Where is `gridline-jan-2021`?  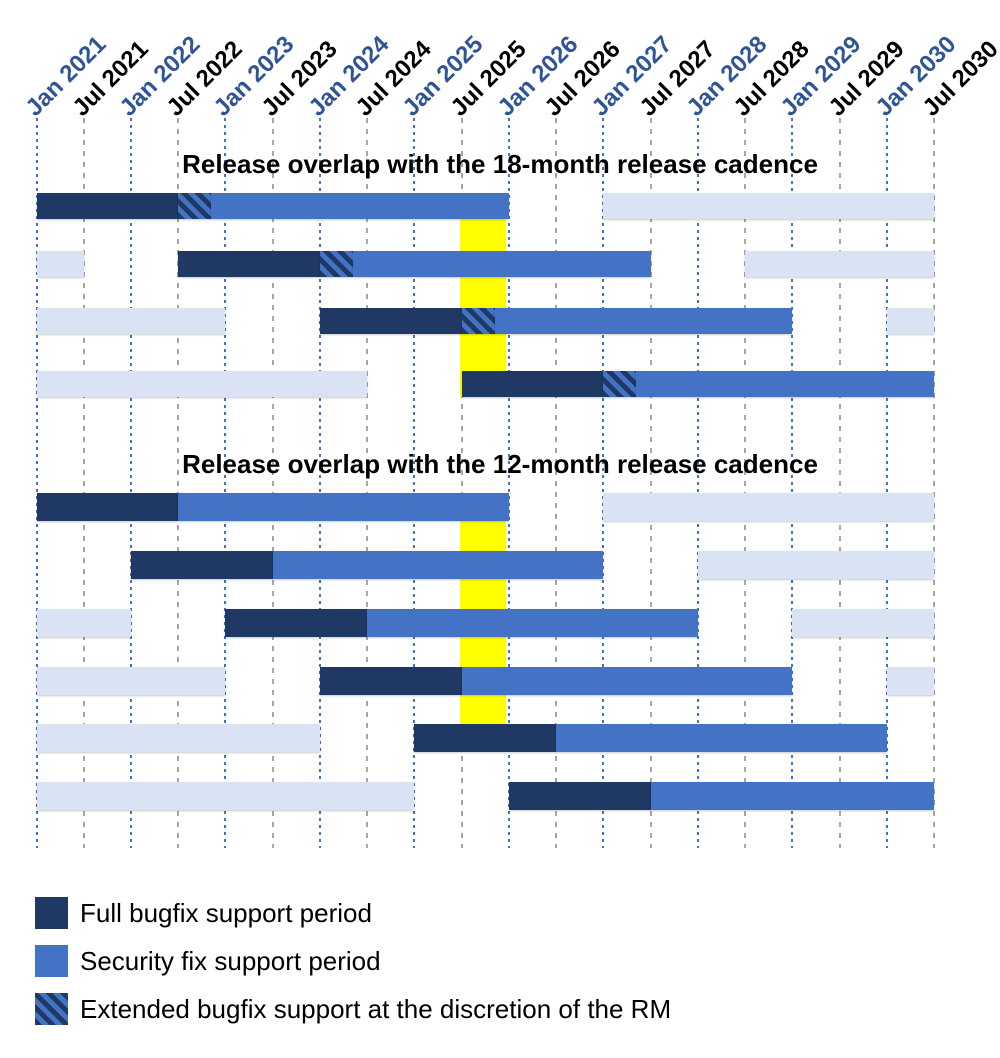 gridline-jan-2021 is located at coordinates (36, 483).